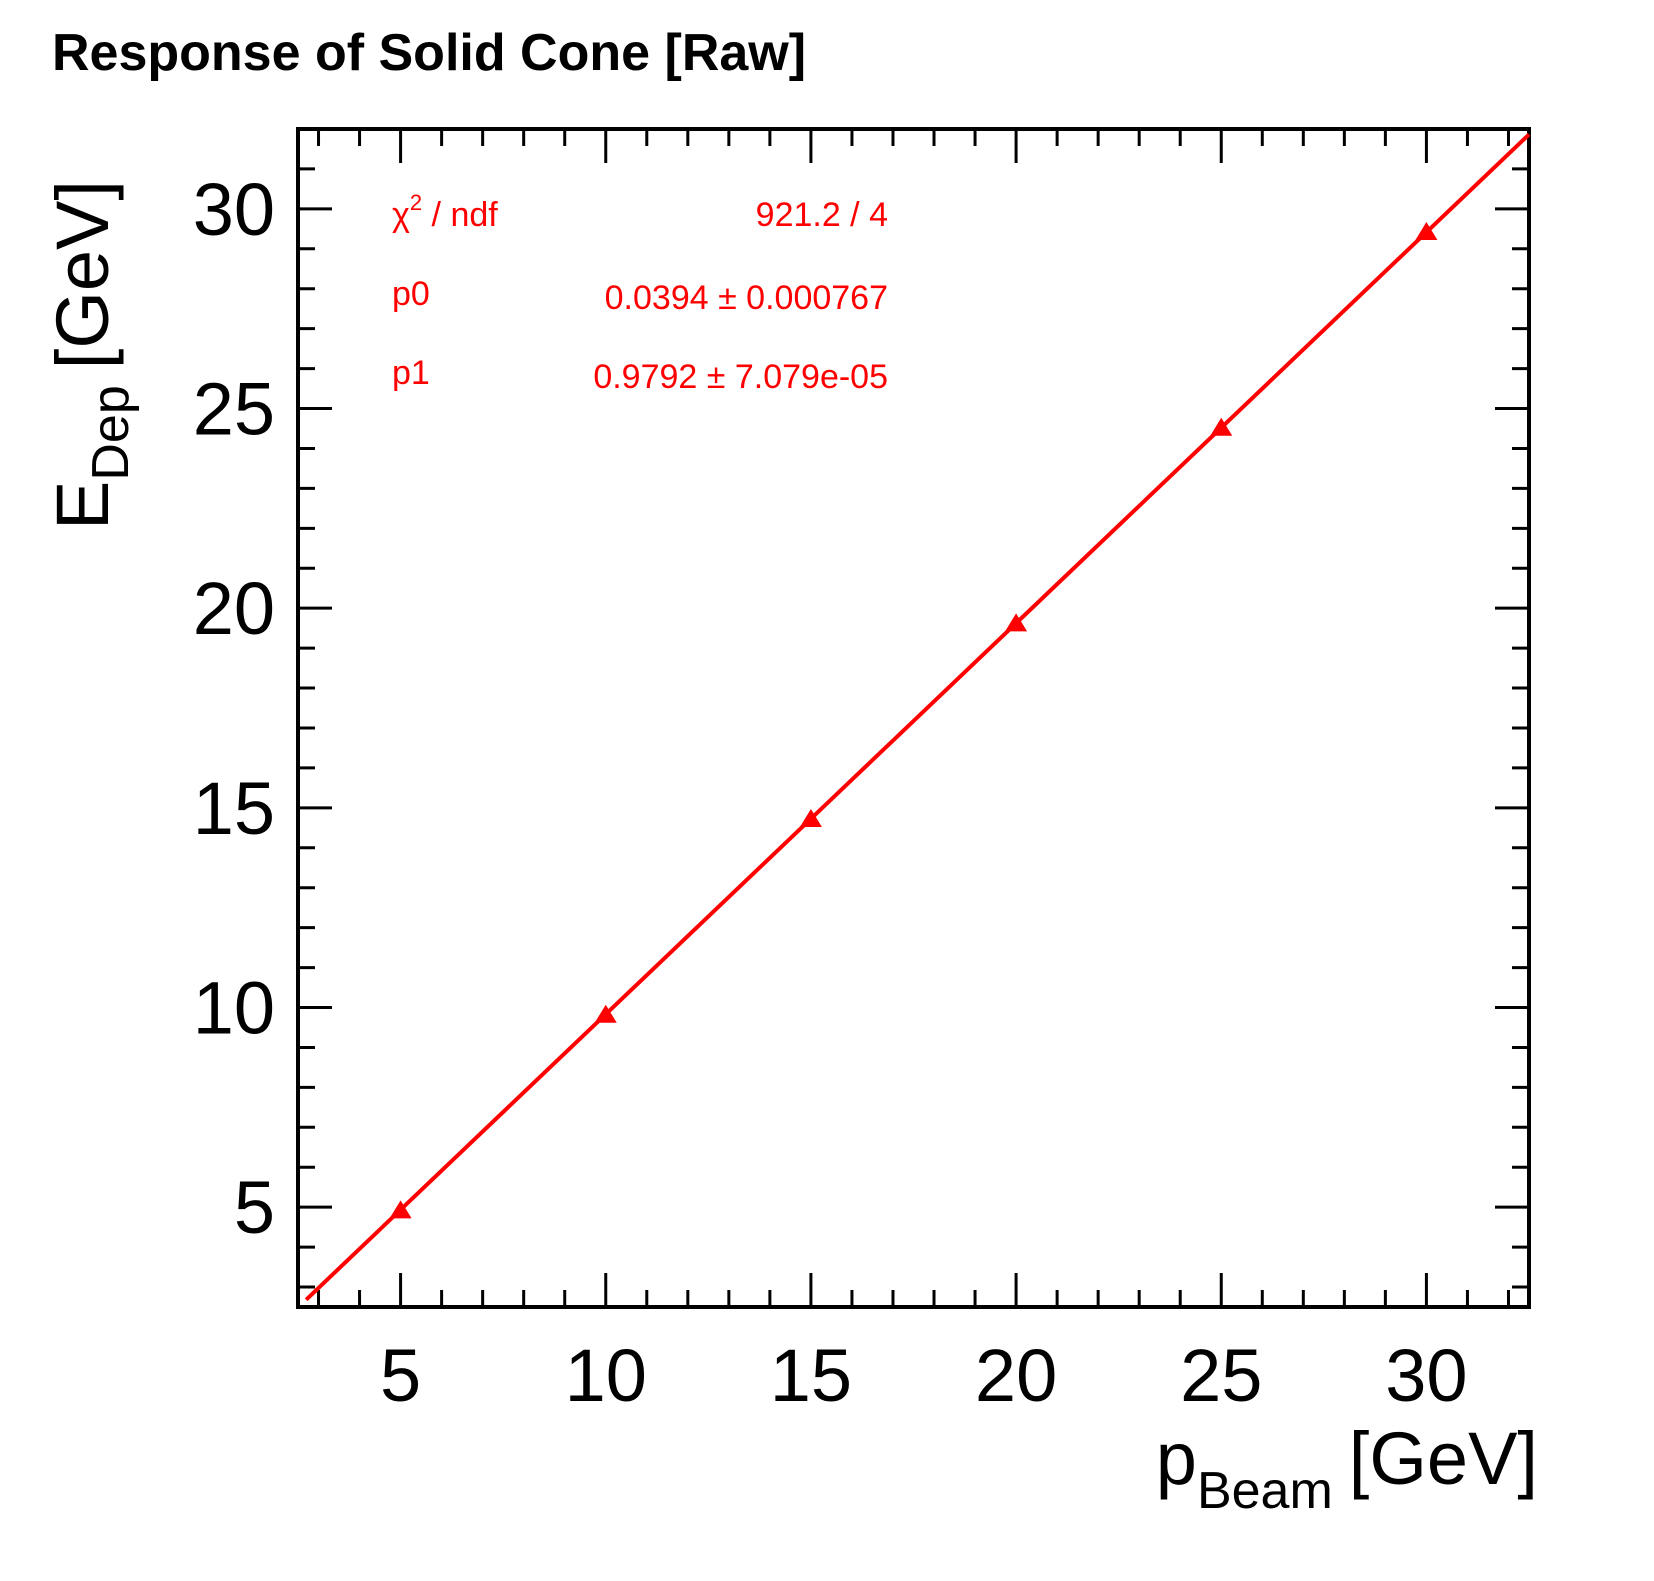  What do you see at coordinates (1426, 1375) in the screenshot?
I see `x-tick-label: 30` at bounding box center [1426, 1375].